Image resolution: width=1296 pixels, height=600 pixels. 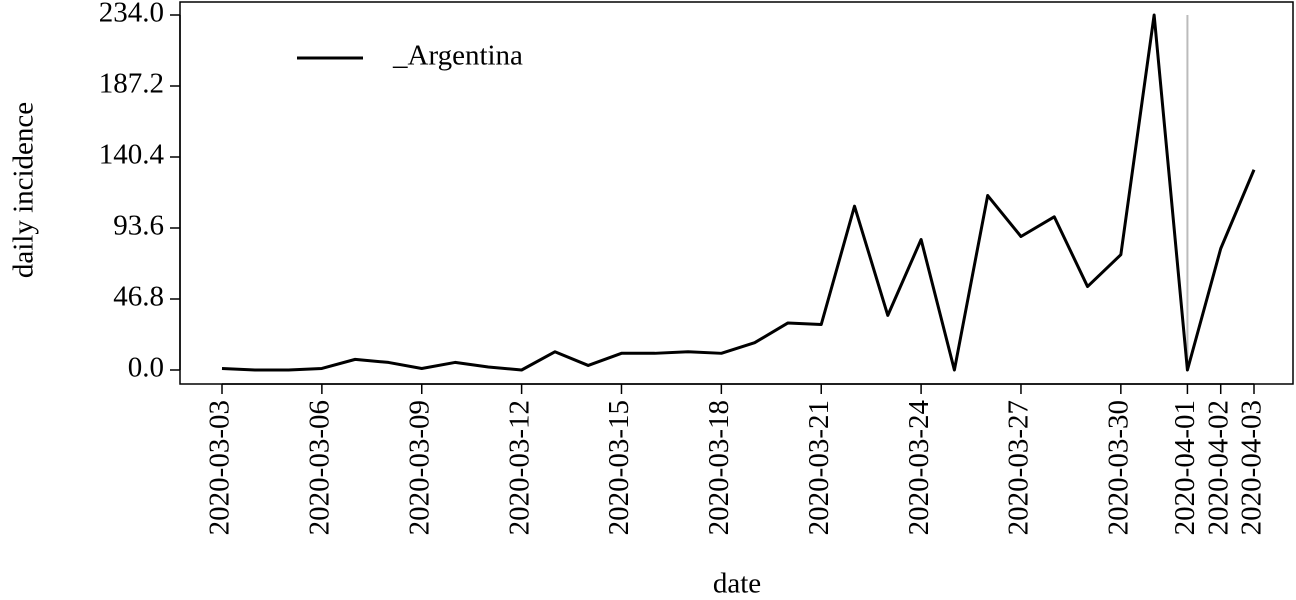 What do you see at coordinates (419, 467) in the screenshot?
I see `x-tick-label: 2020-03-09` at bounding box center [419, 467].